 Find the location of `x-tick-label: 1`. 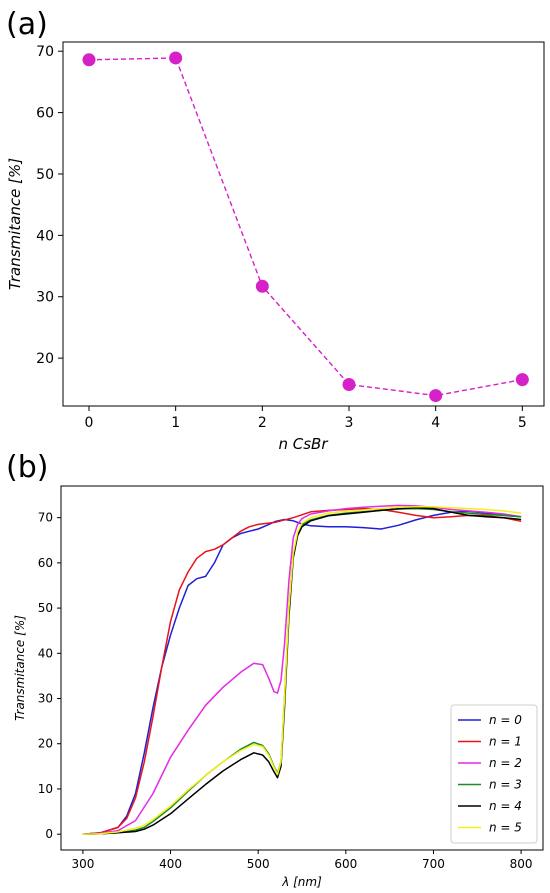

x-tick-label: 1 is located at coordinates (175, 423).